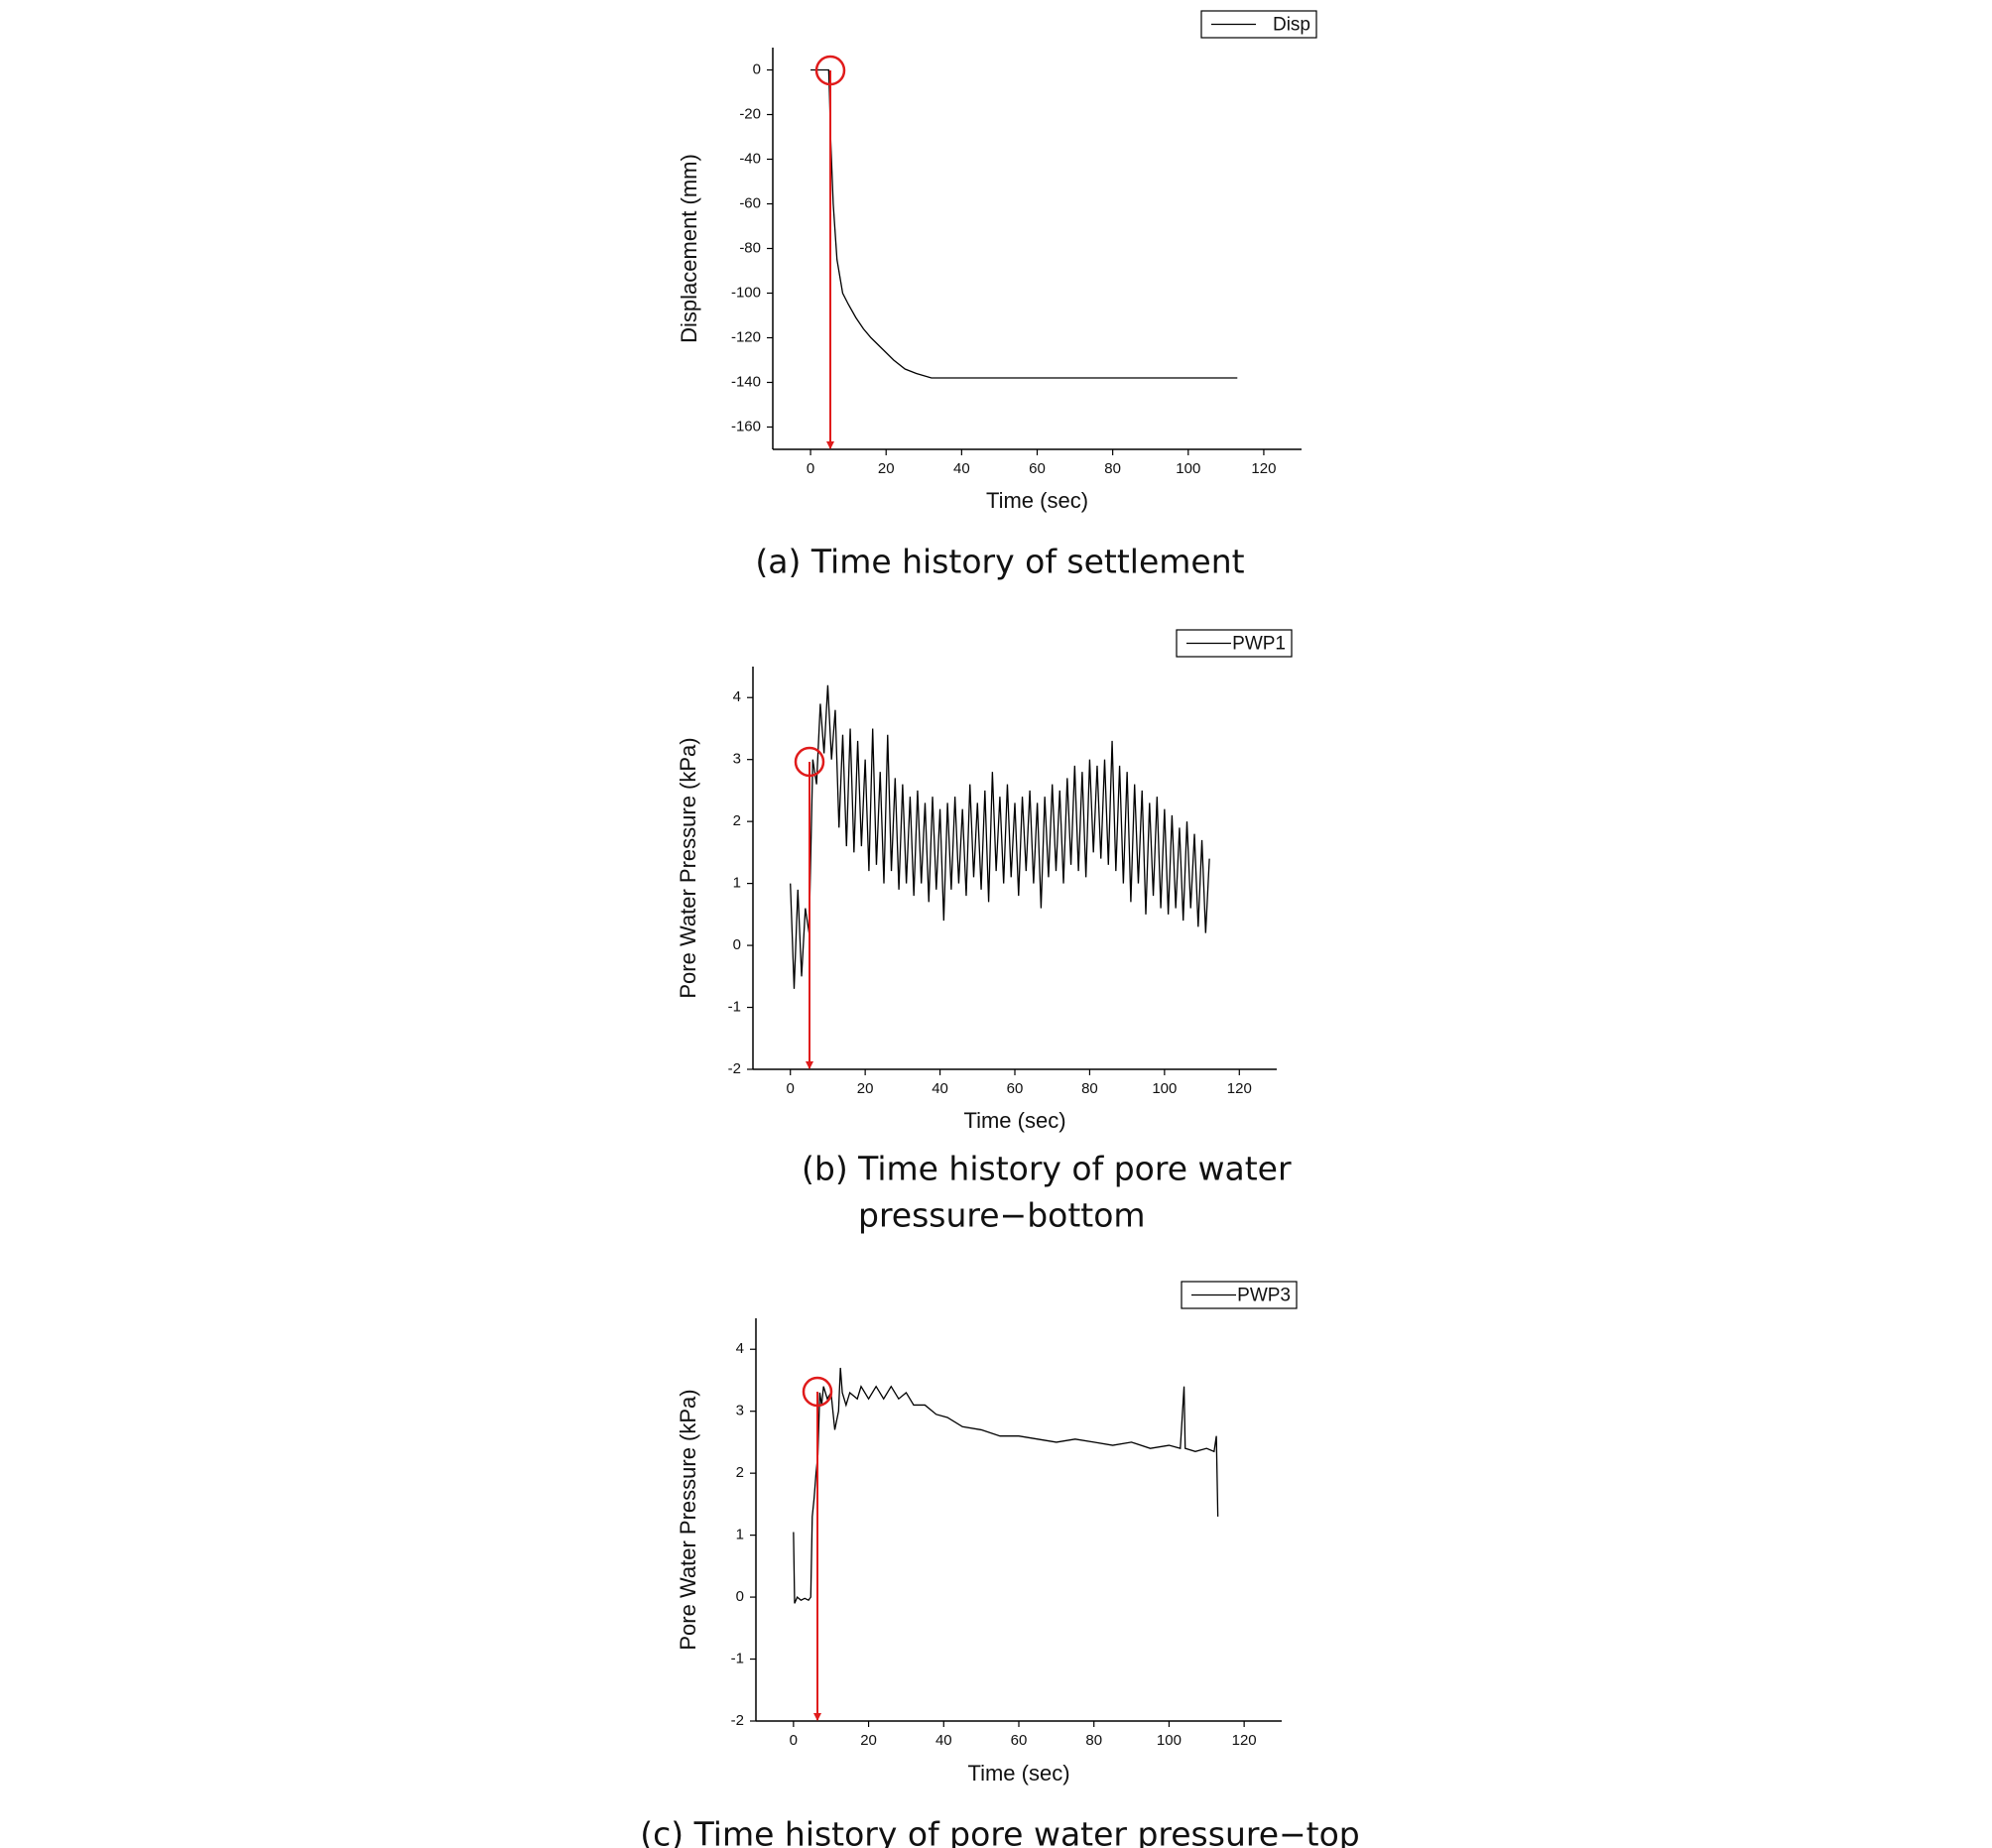 This screenshot has height=1848, width=1992. What do you see at coordinates (1264, 1296) in the screenshot?
I see `legend-label: PWP3` at bounding box center [1264, 1296].